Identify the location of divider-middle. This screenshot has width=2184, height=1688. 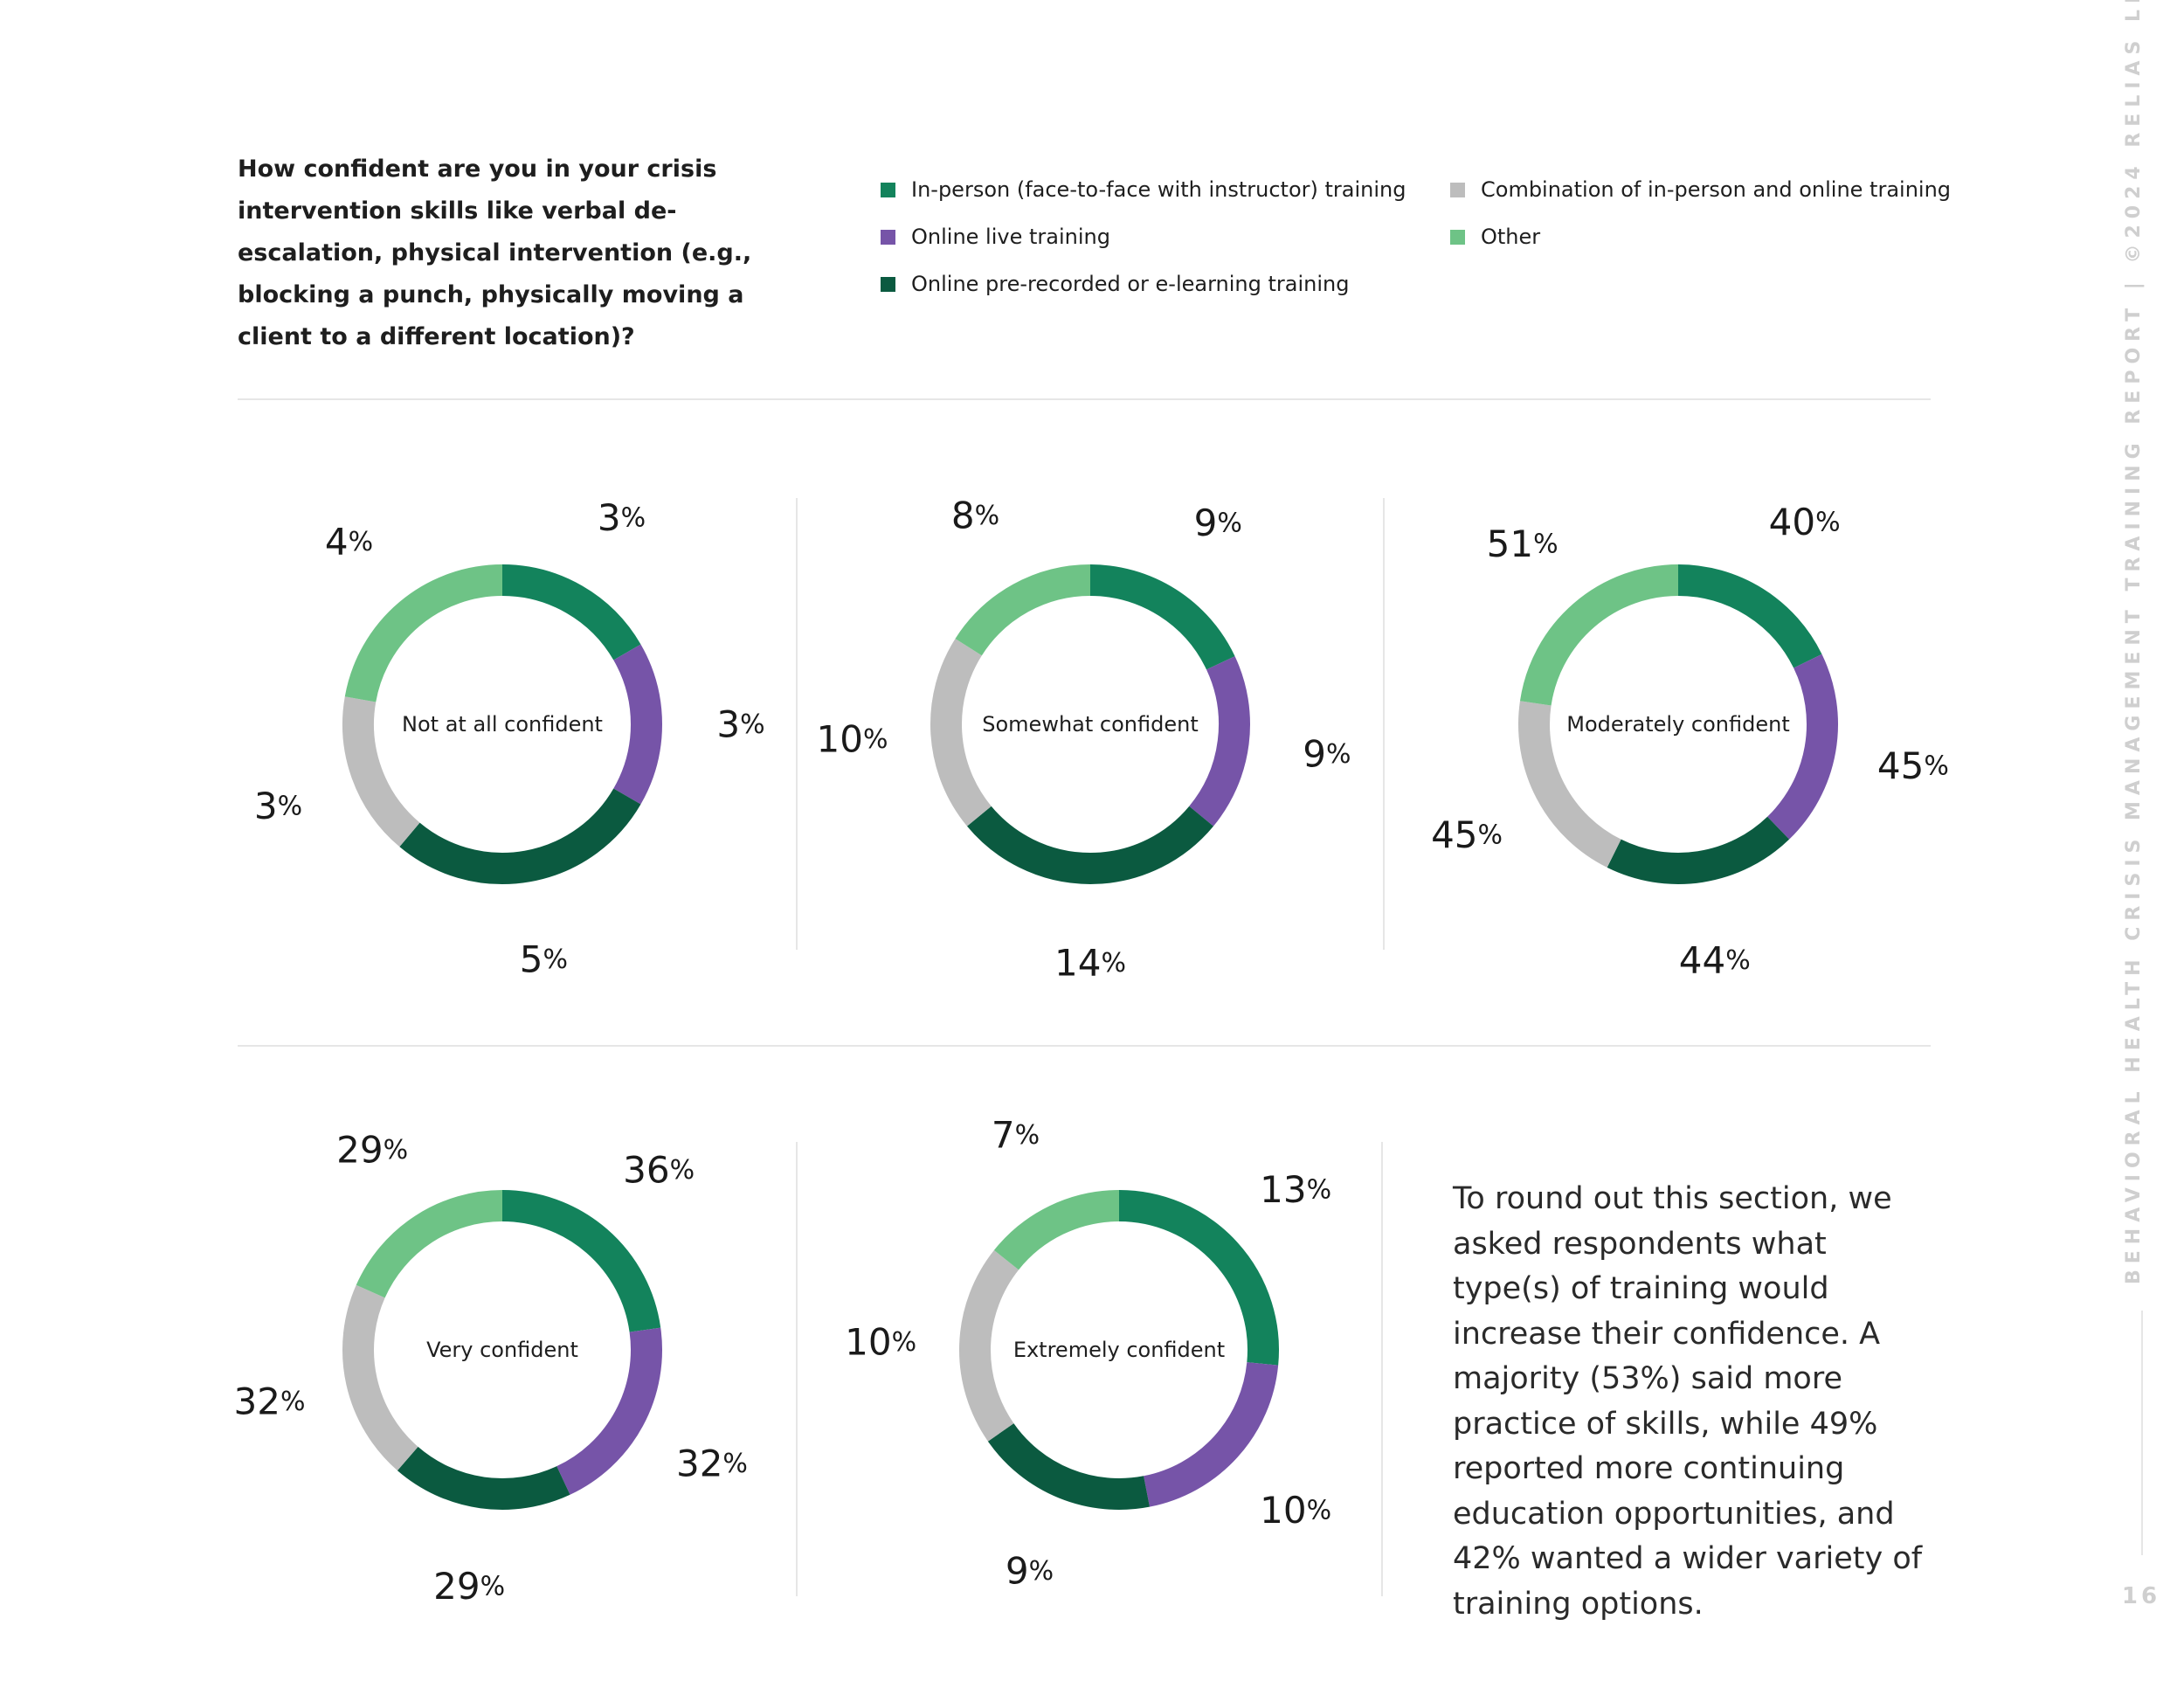
(1084, 1046).